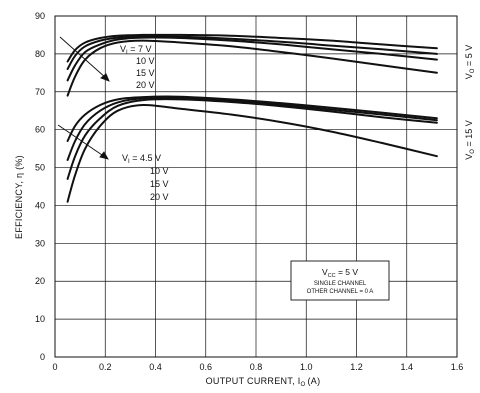  I want to click on conditions-single-channel: SINGLE CHANNEL, so click(340, 284).